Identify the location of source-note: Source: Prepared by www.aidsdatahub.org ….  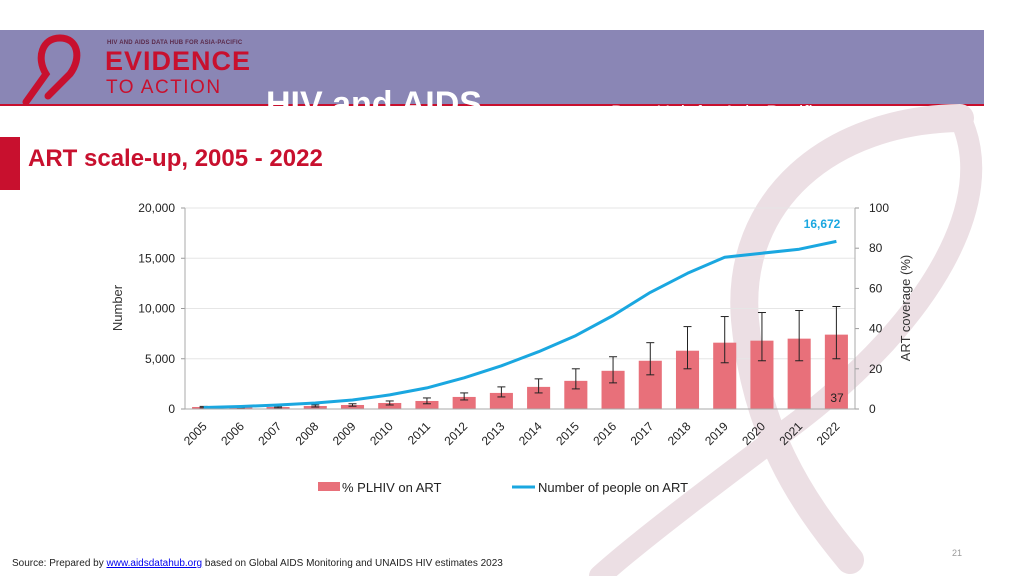
(257, 564).